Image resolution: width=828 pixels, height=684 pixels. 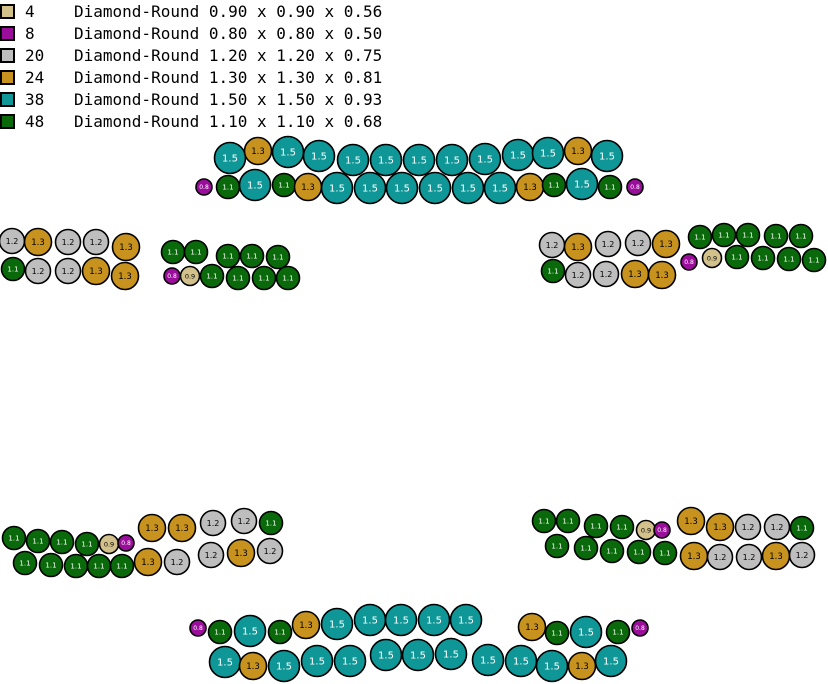 I want to click on legend-swatch, so click(x=7, y=99).